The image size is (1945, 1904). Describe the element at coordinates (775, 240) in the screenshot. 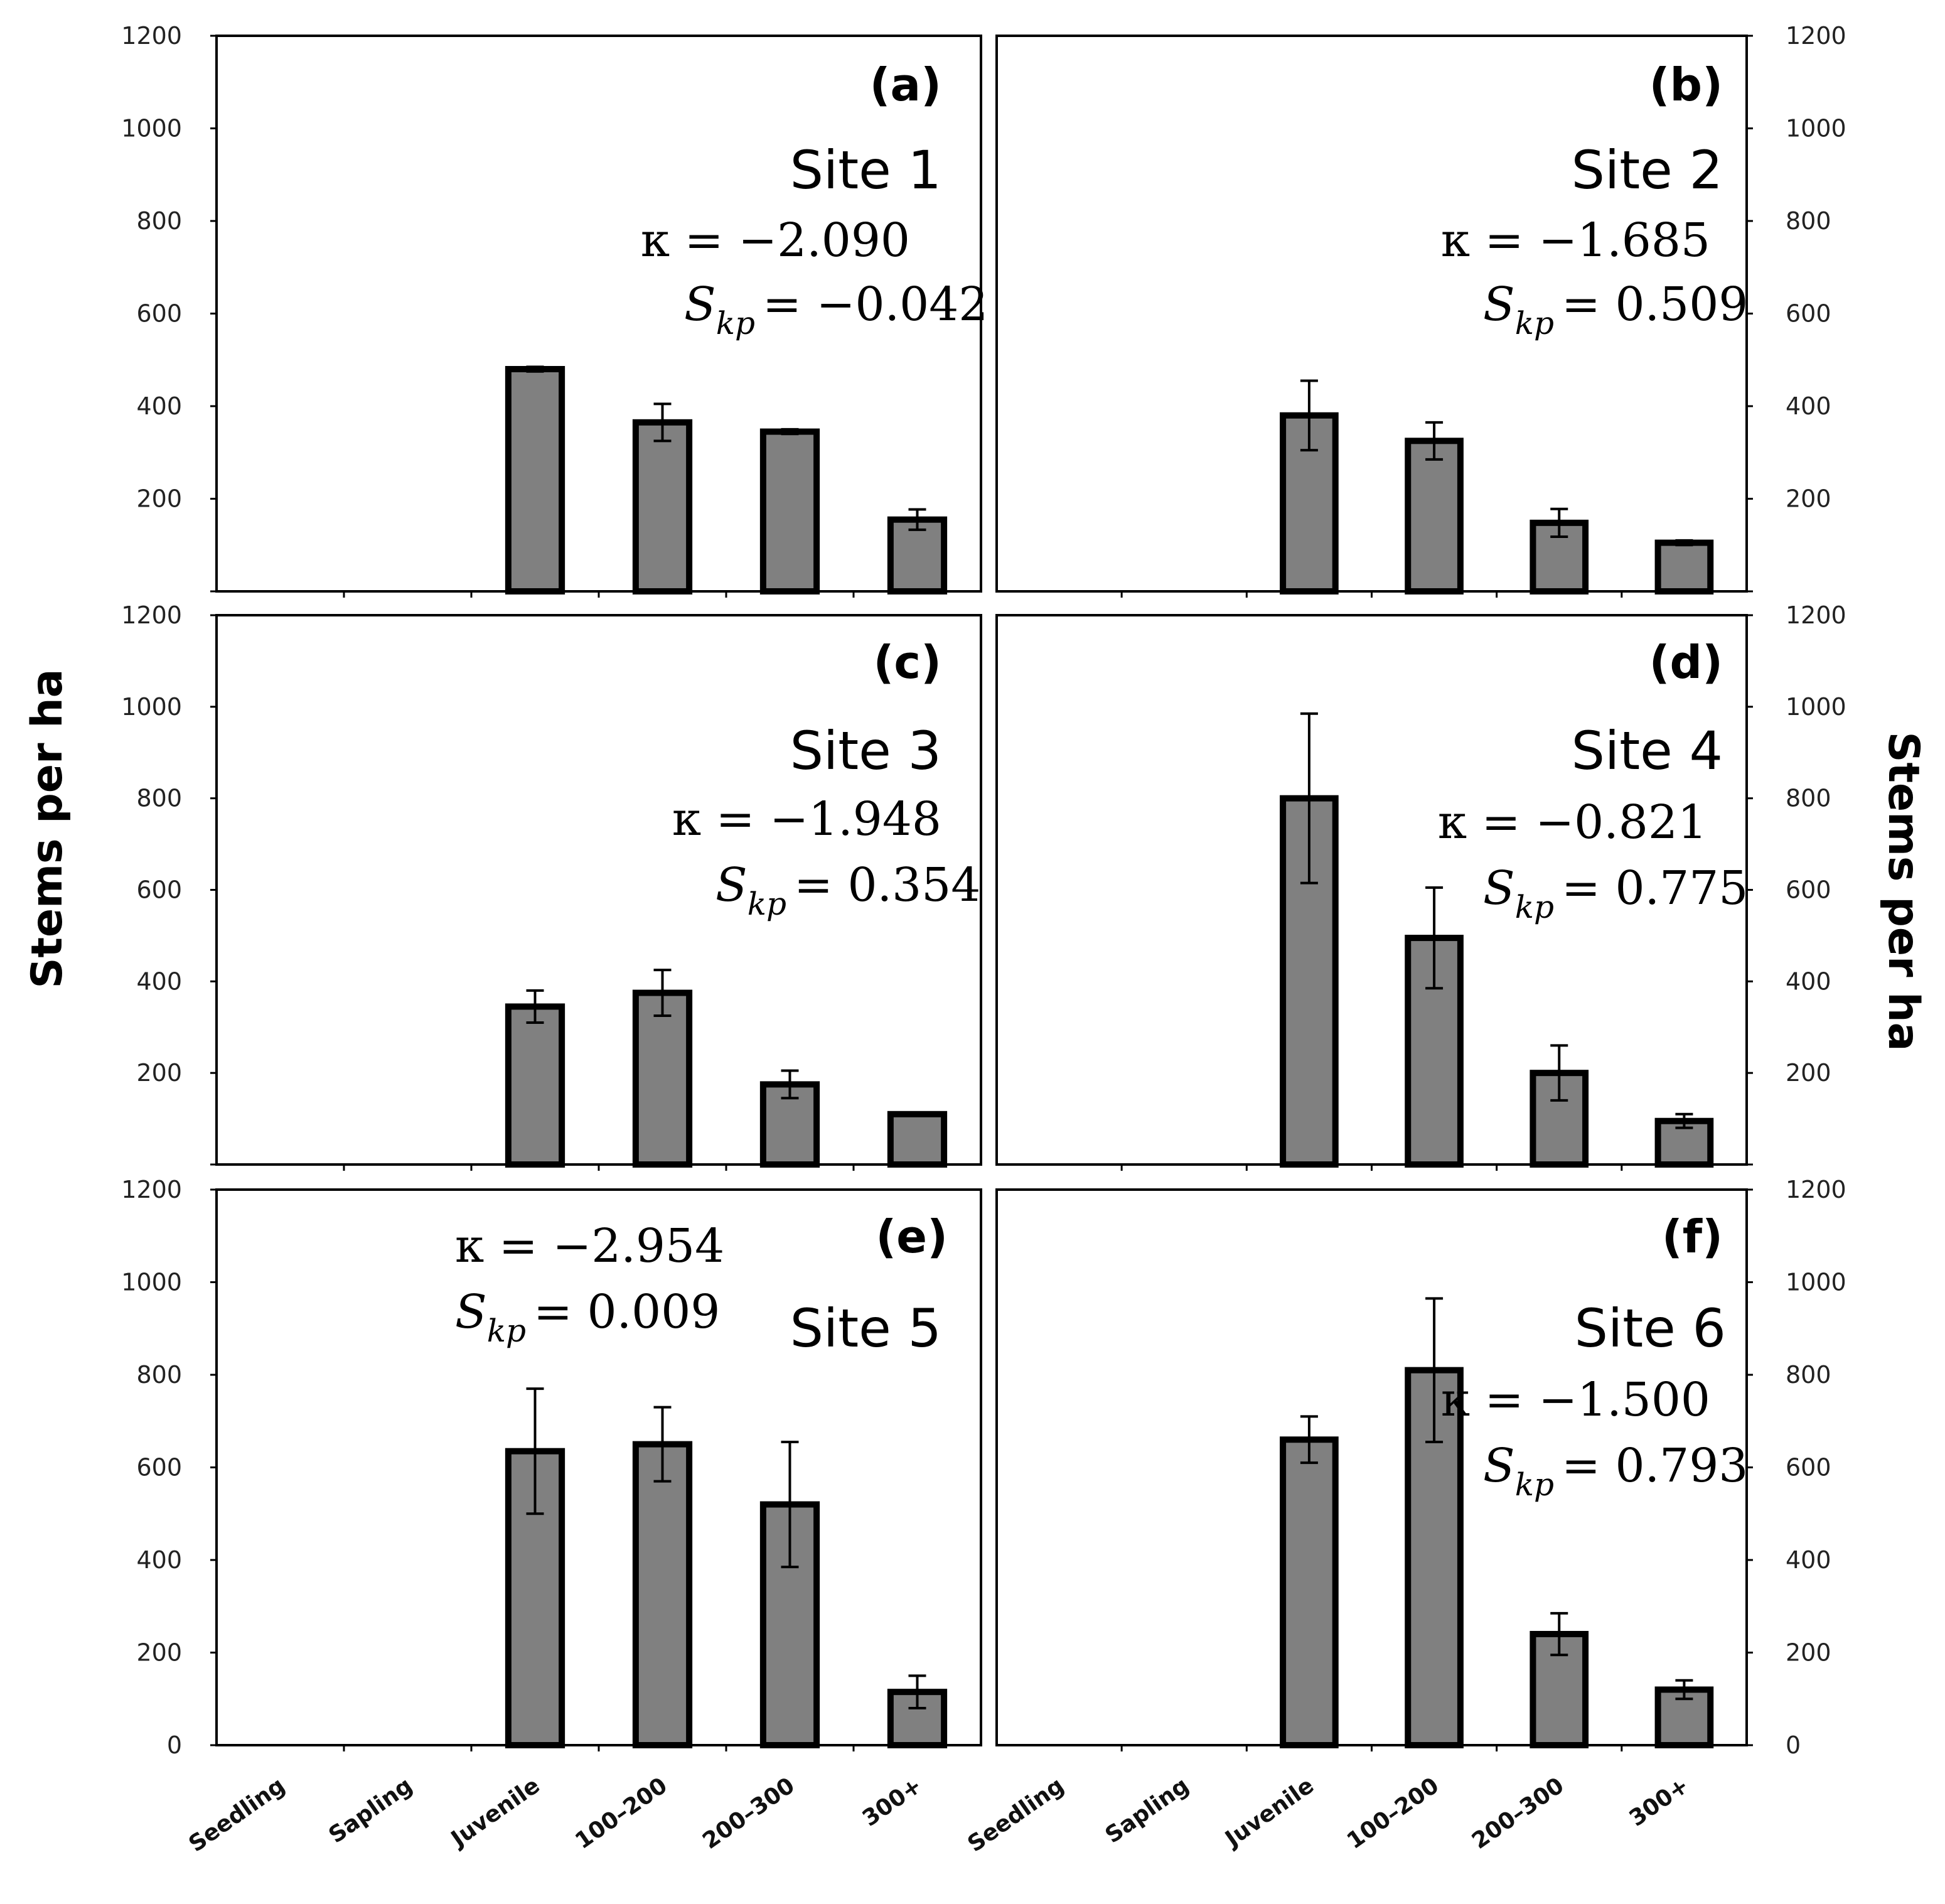

I see `kappa-stat: κ = −2.090` at that location.